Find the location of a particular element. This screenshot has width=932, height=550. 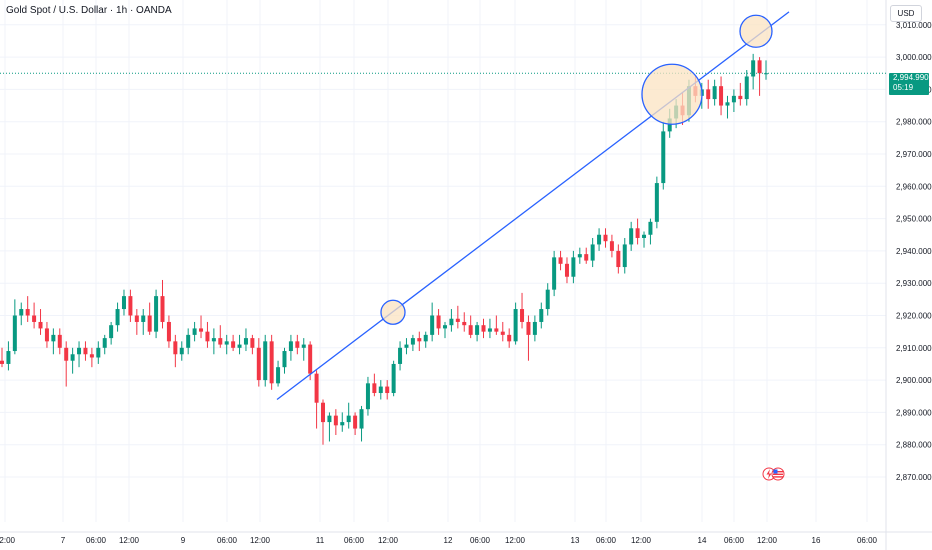

y-tick-label: 2,940.000 is located at coordinates (914, 251).